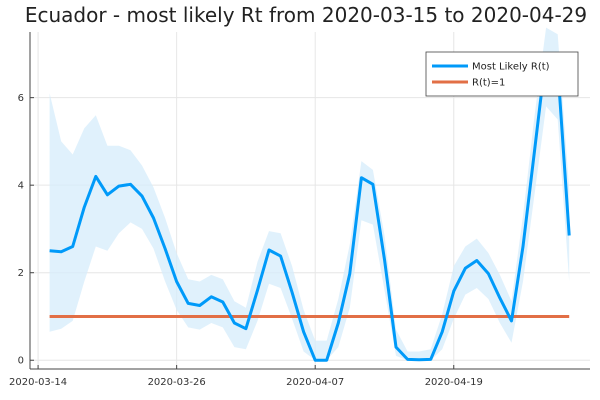 This screenshot has width=600, height=400. I want to click on legend-label-ref: R(t)=1, so click(488, 83).